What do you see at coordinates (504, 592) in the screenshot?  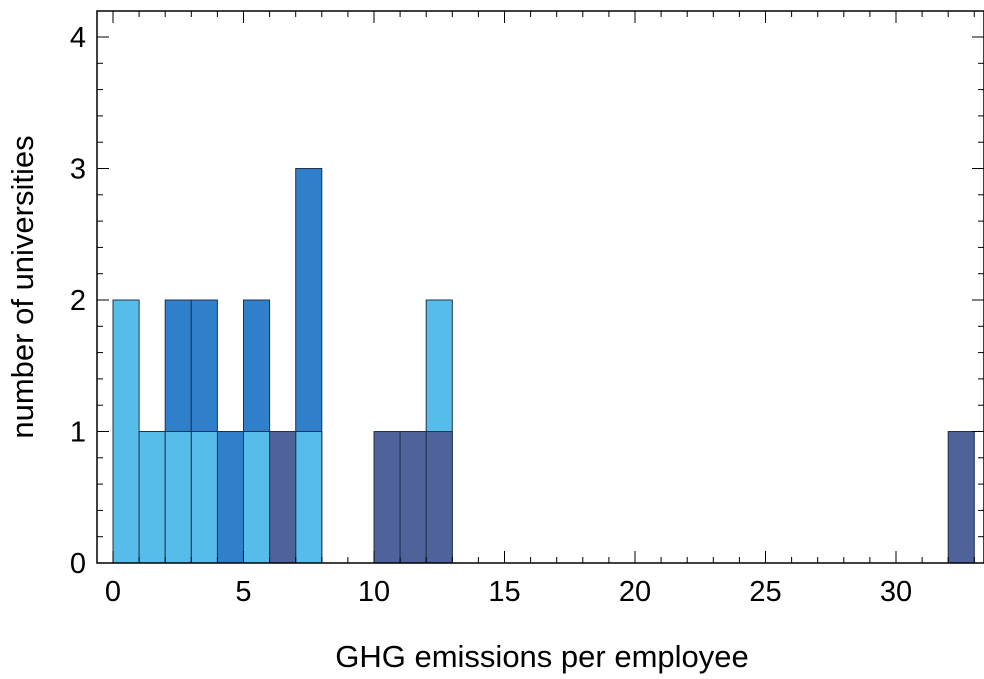 I see `x-tick-label: 15` at bounding box center [504, 592].